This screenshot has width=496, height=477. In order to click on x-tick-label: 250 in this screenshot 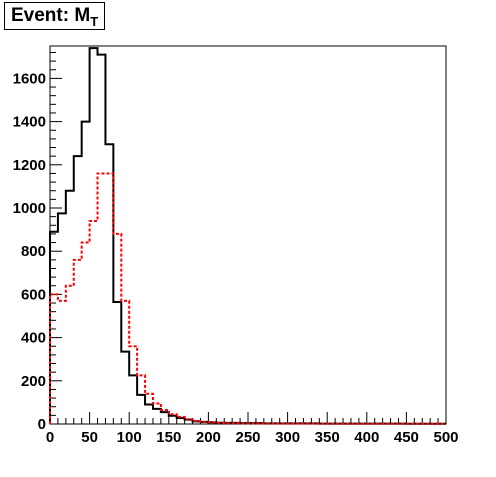, I will do `click(247, 437)`.